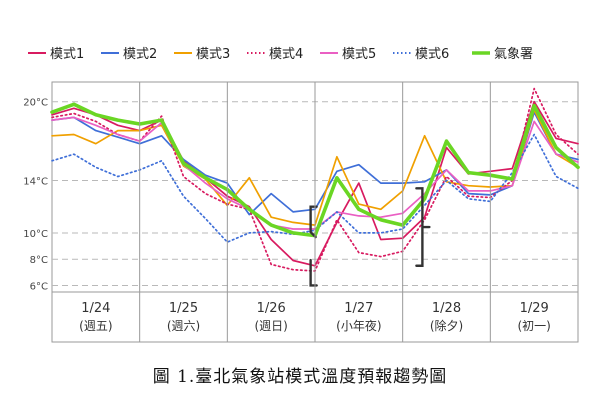 The height and width of the screenshot is (400, 600). Describe the element at coordinates (358, 325) in the screenshot. I see `day-weekday-label: (小年夜)` at that location.